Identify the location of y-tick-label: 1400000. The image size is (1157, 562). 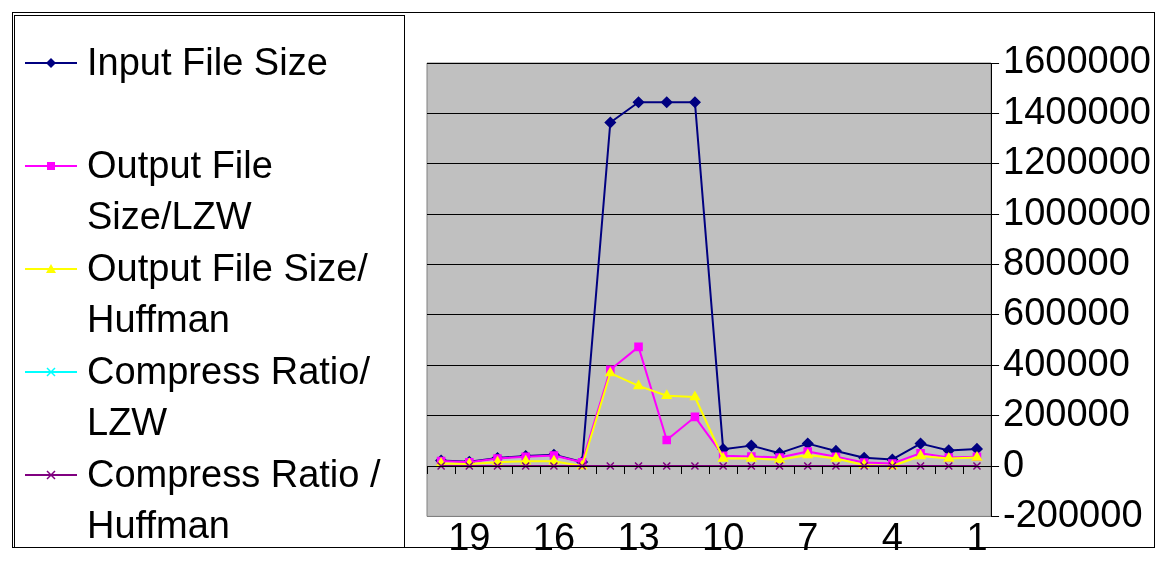
(1077, 110).